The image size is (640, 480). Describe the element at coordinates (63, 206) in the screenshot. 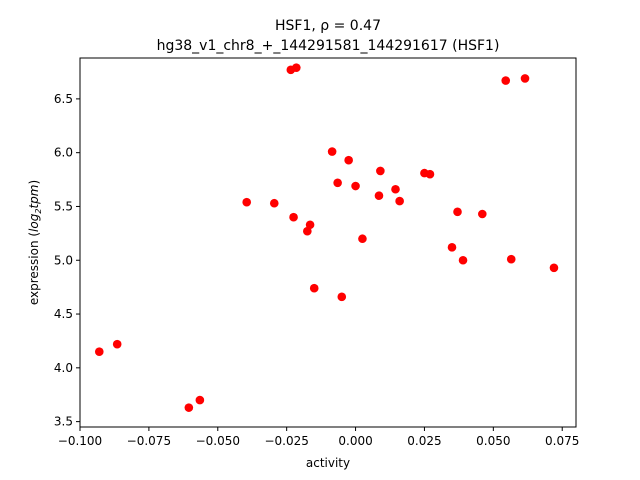

I see `y-tick-label: 5.5` at that location.